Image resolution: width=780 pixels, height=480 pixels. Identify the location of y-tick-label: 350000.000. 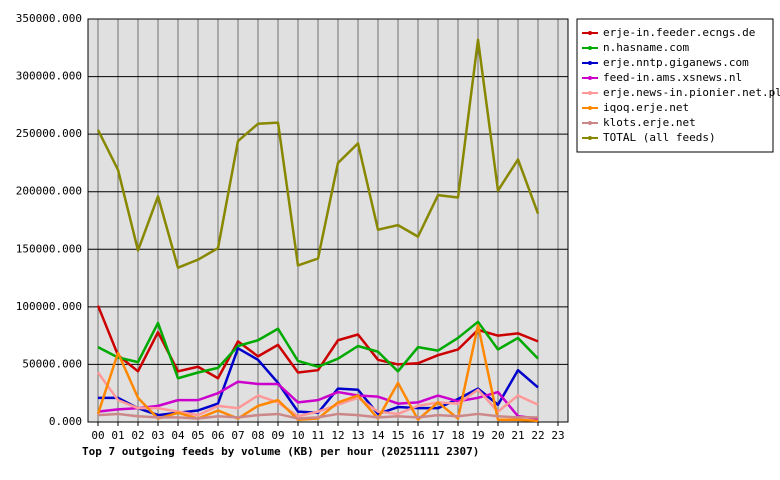
(49, 18).